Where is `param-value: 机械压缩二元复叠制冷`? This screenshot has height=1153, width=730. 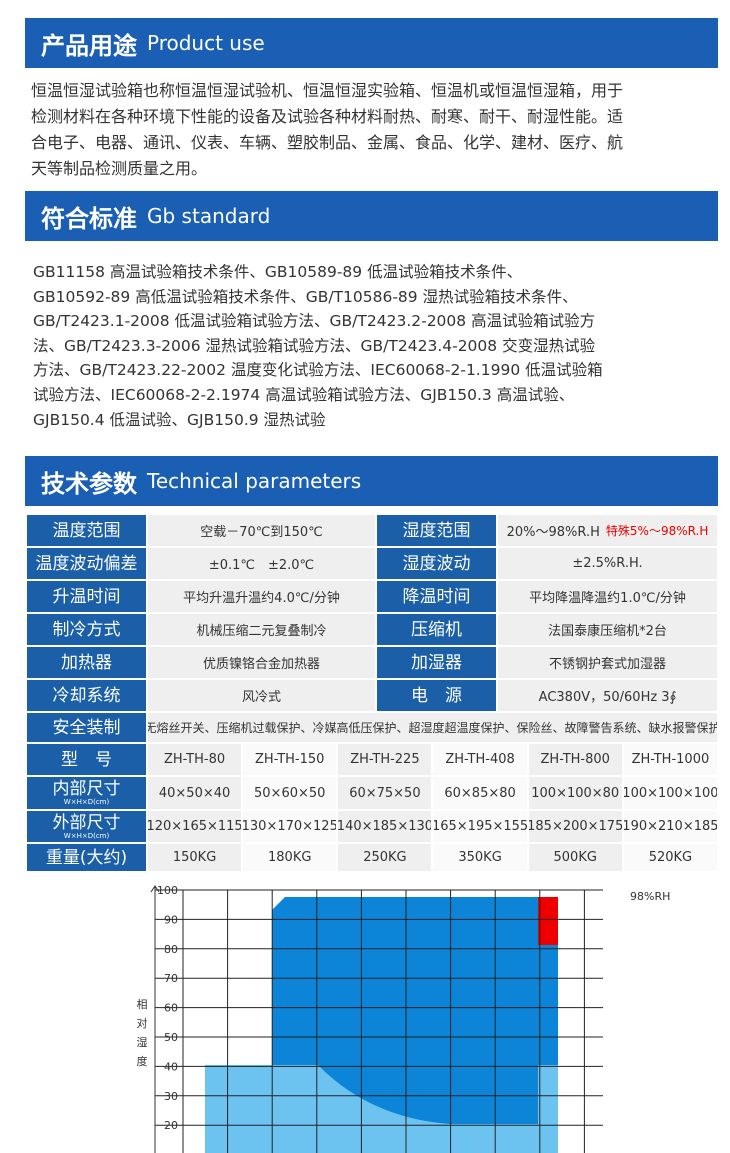
param-value: 机械压缩二元复叠制冷 is located at coordinates (261, 629).